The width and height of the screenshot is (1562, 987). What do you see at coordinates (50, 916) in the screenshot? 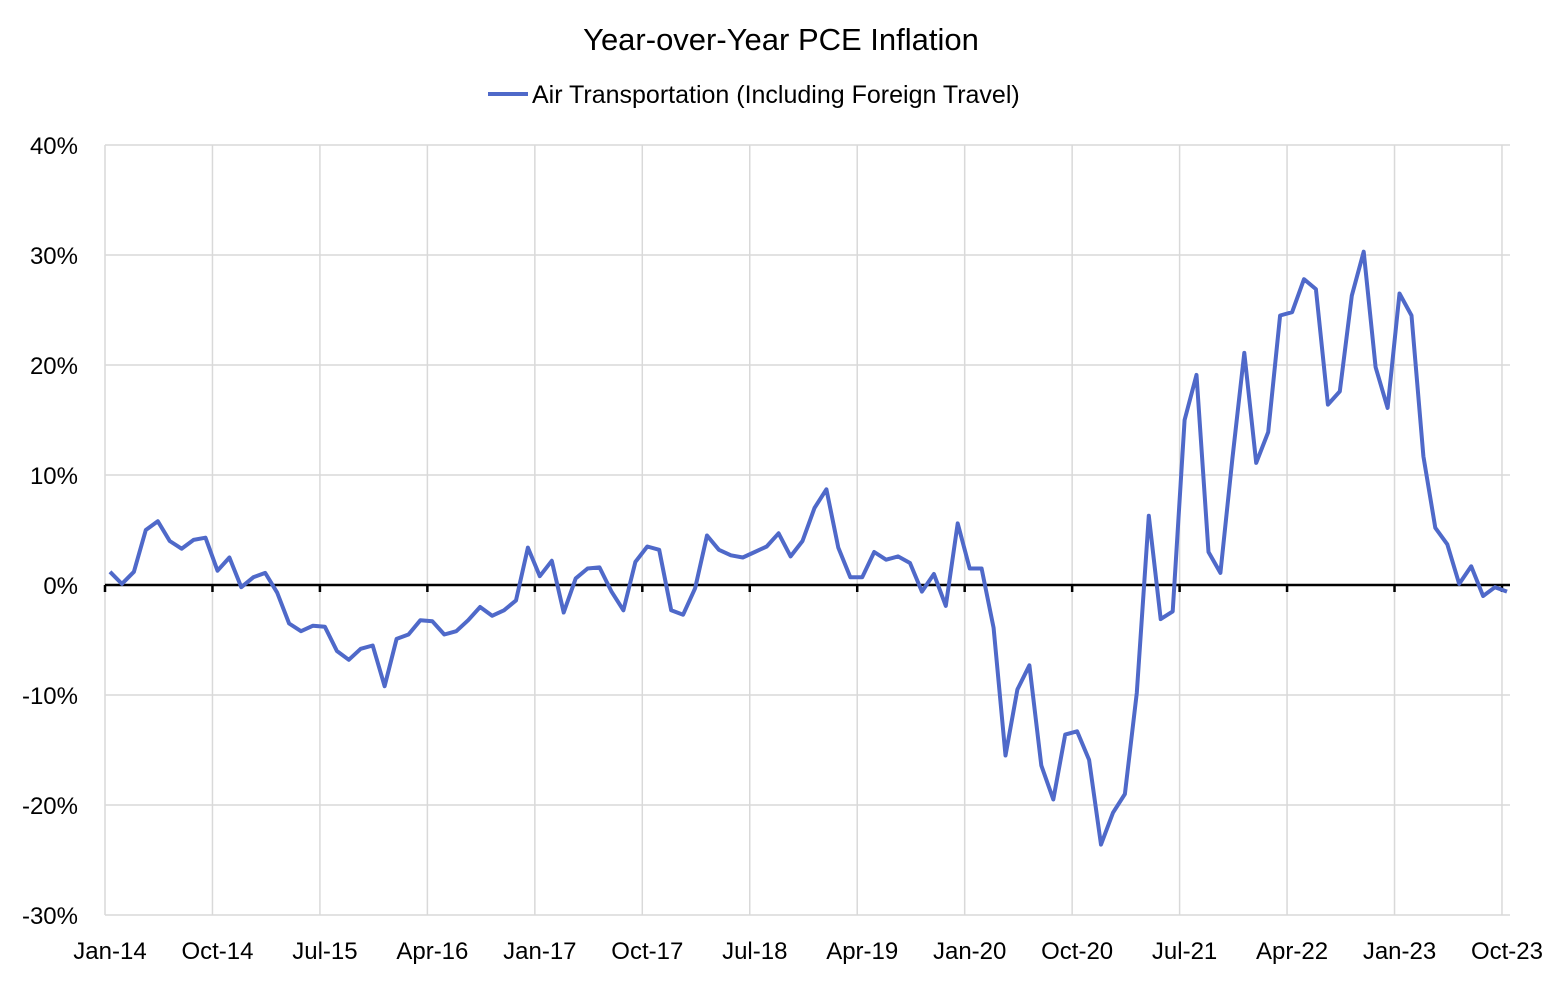
I see `y-tick-label: -30%` at bounding box center [50, 916].